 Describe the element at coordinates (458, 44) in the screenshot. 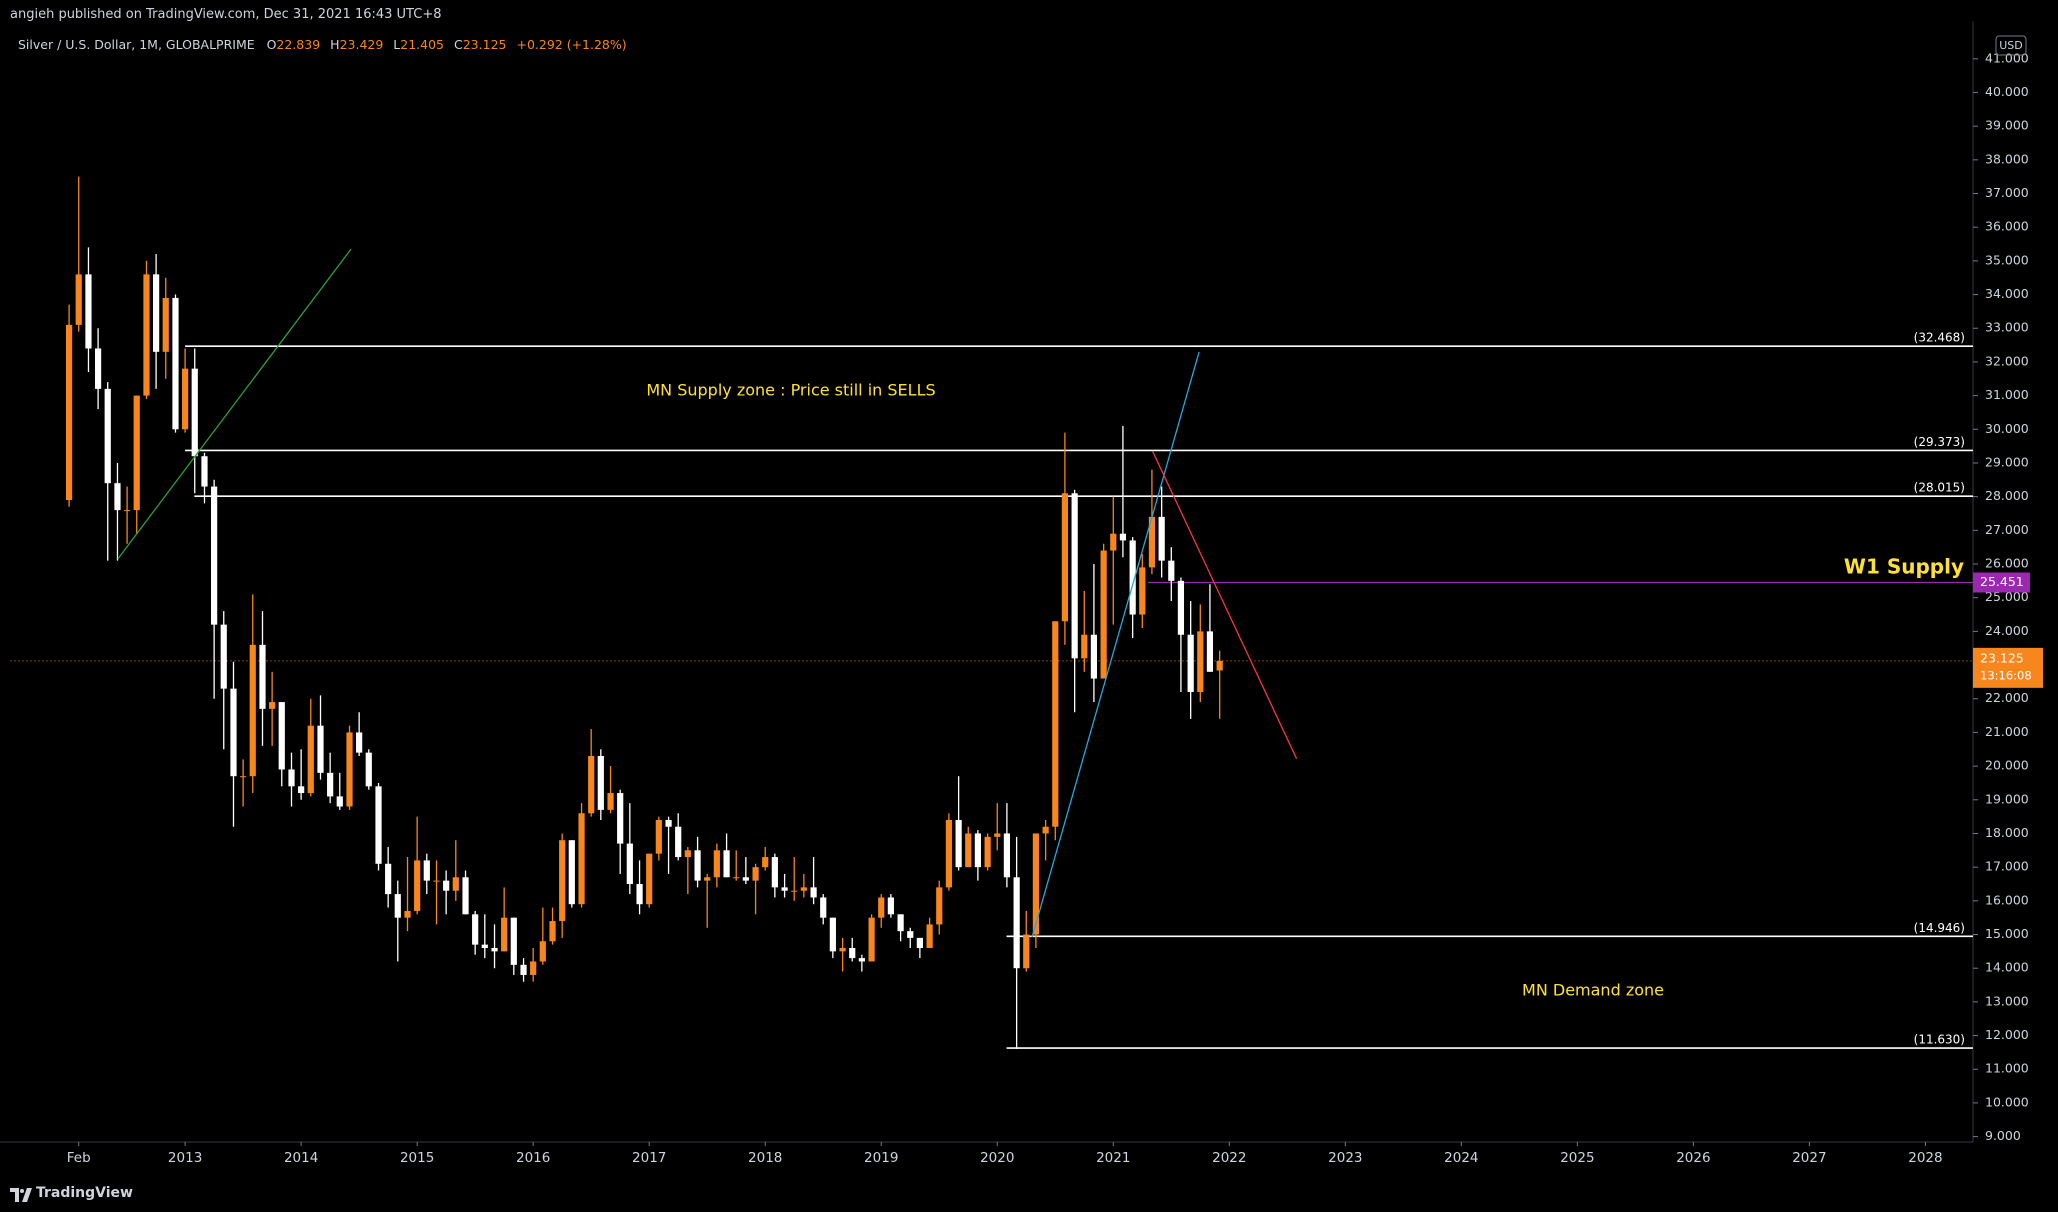

I see `ohlc-label: C` at that location.